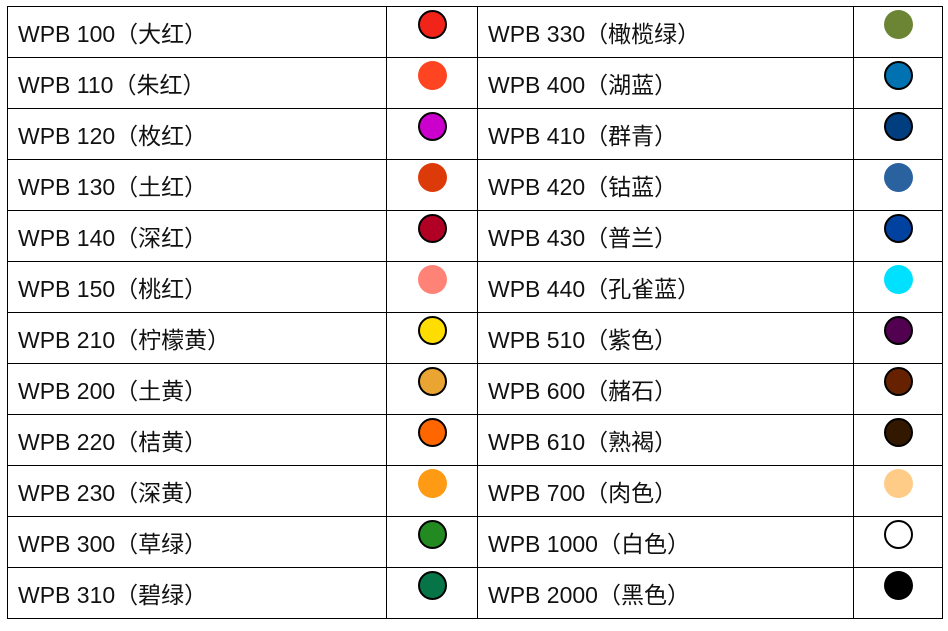 The height and width of the screenshot is (631, 948). I want to click on color-name-cell: WPB 210（柠檬黄）, so click(197, 338).